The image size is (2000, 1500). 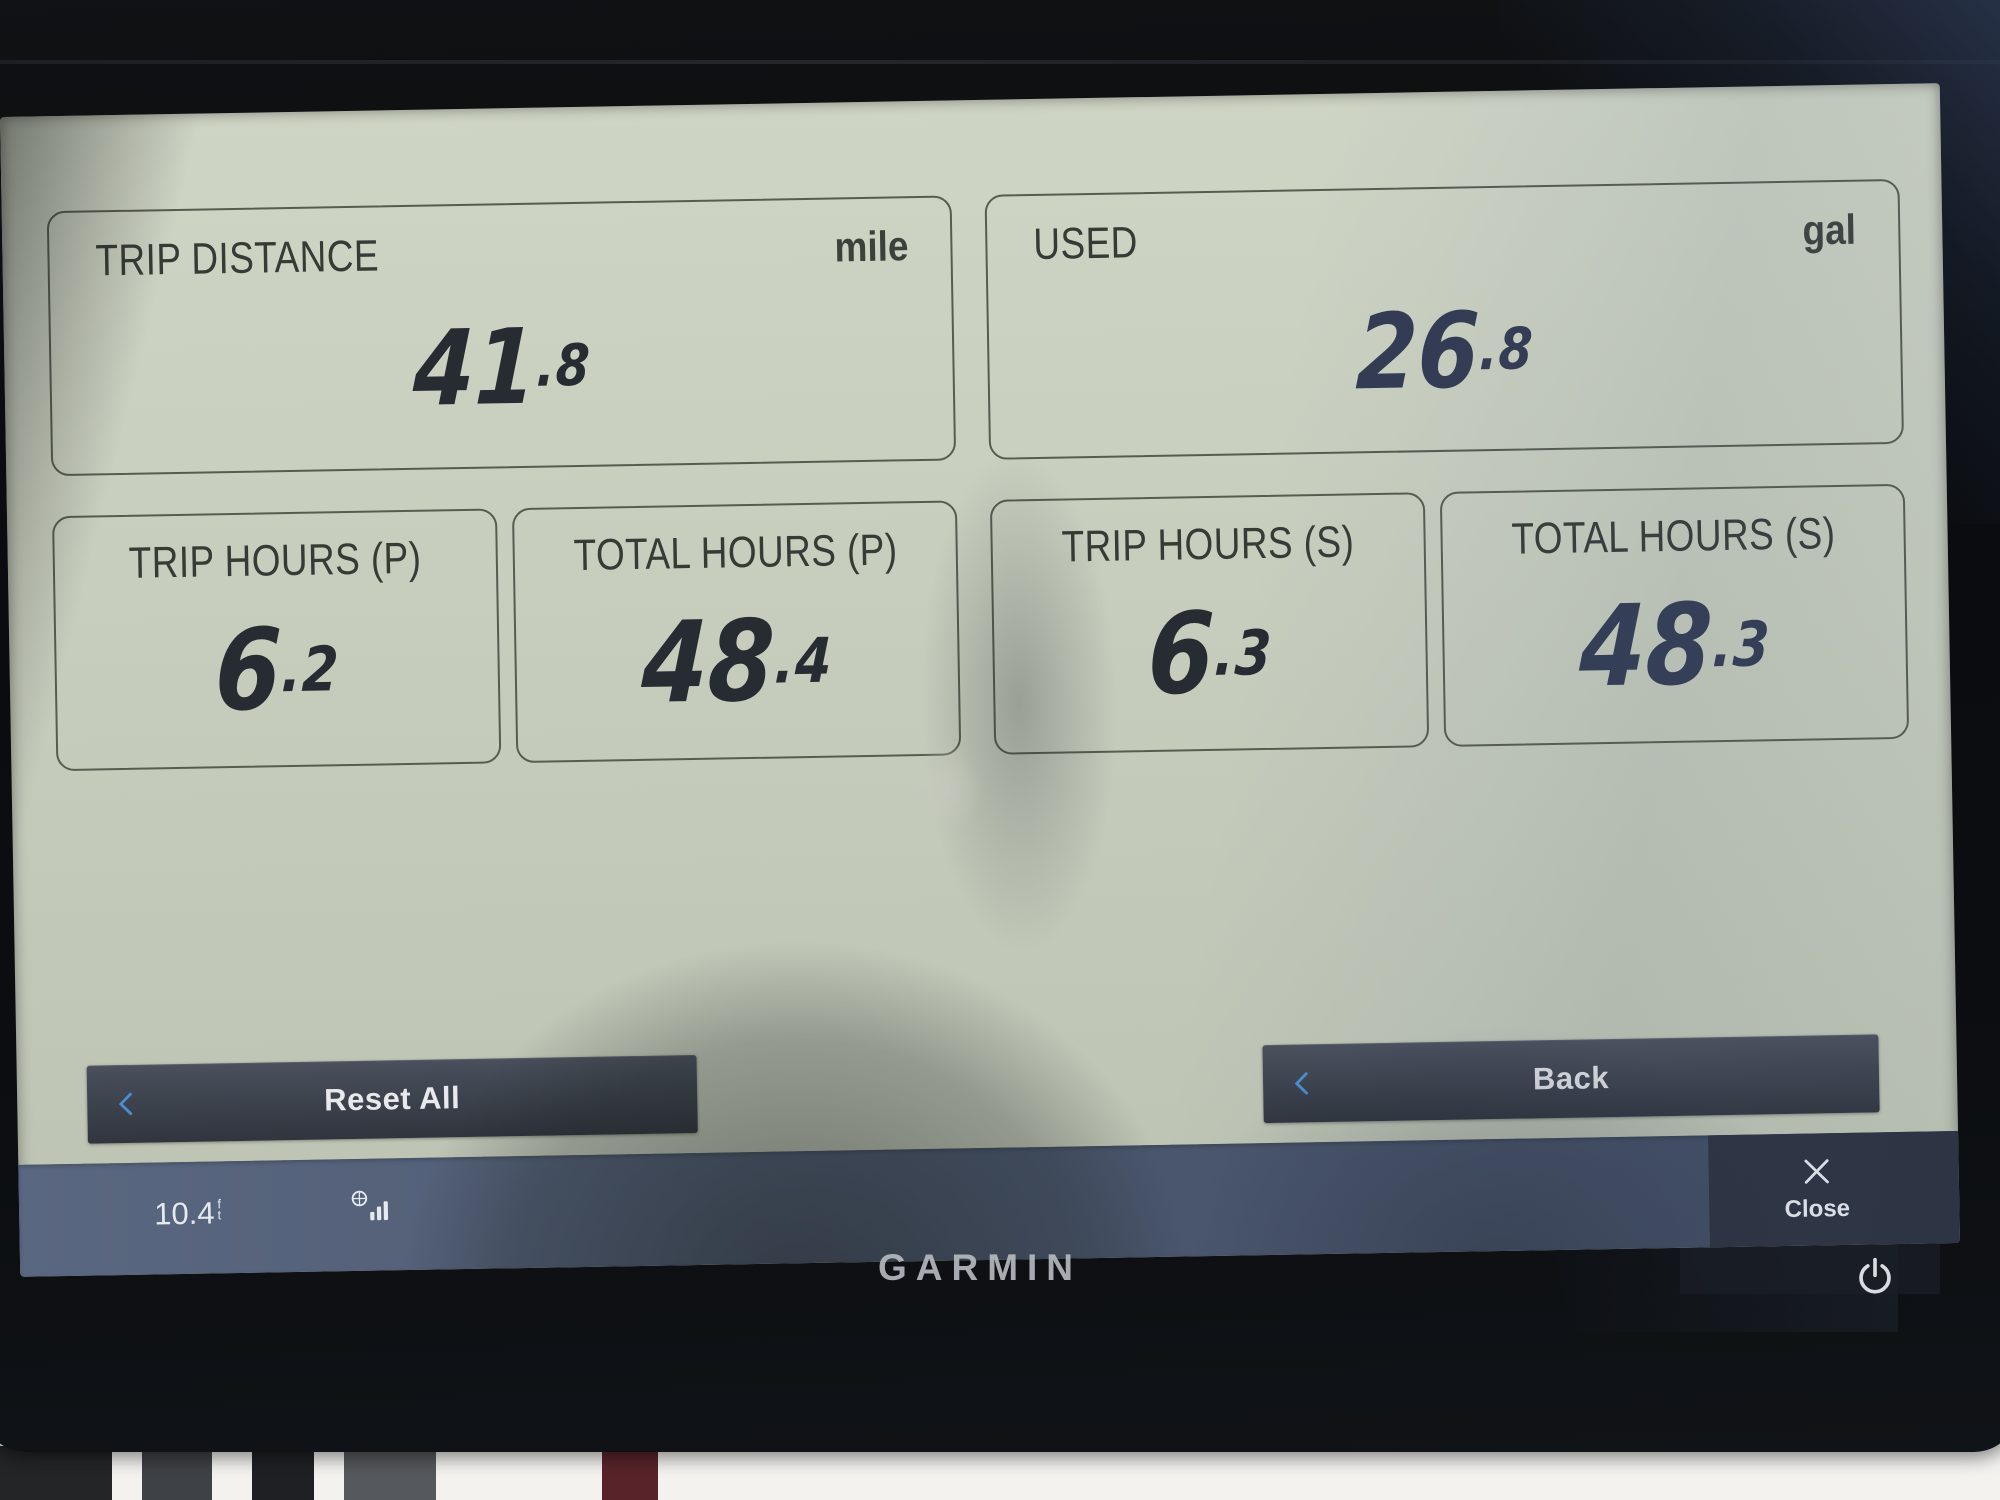 I want to click on panel-value: 48.4, so click(x=736, y=662).